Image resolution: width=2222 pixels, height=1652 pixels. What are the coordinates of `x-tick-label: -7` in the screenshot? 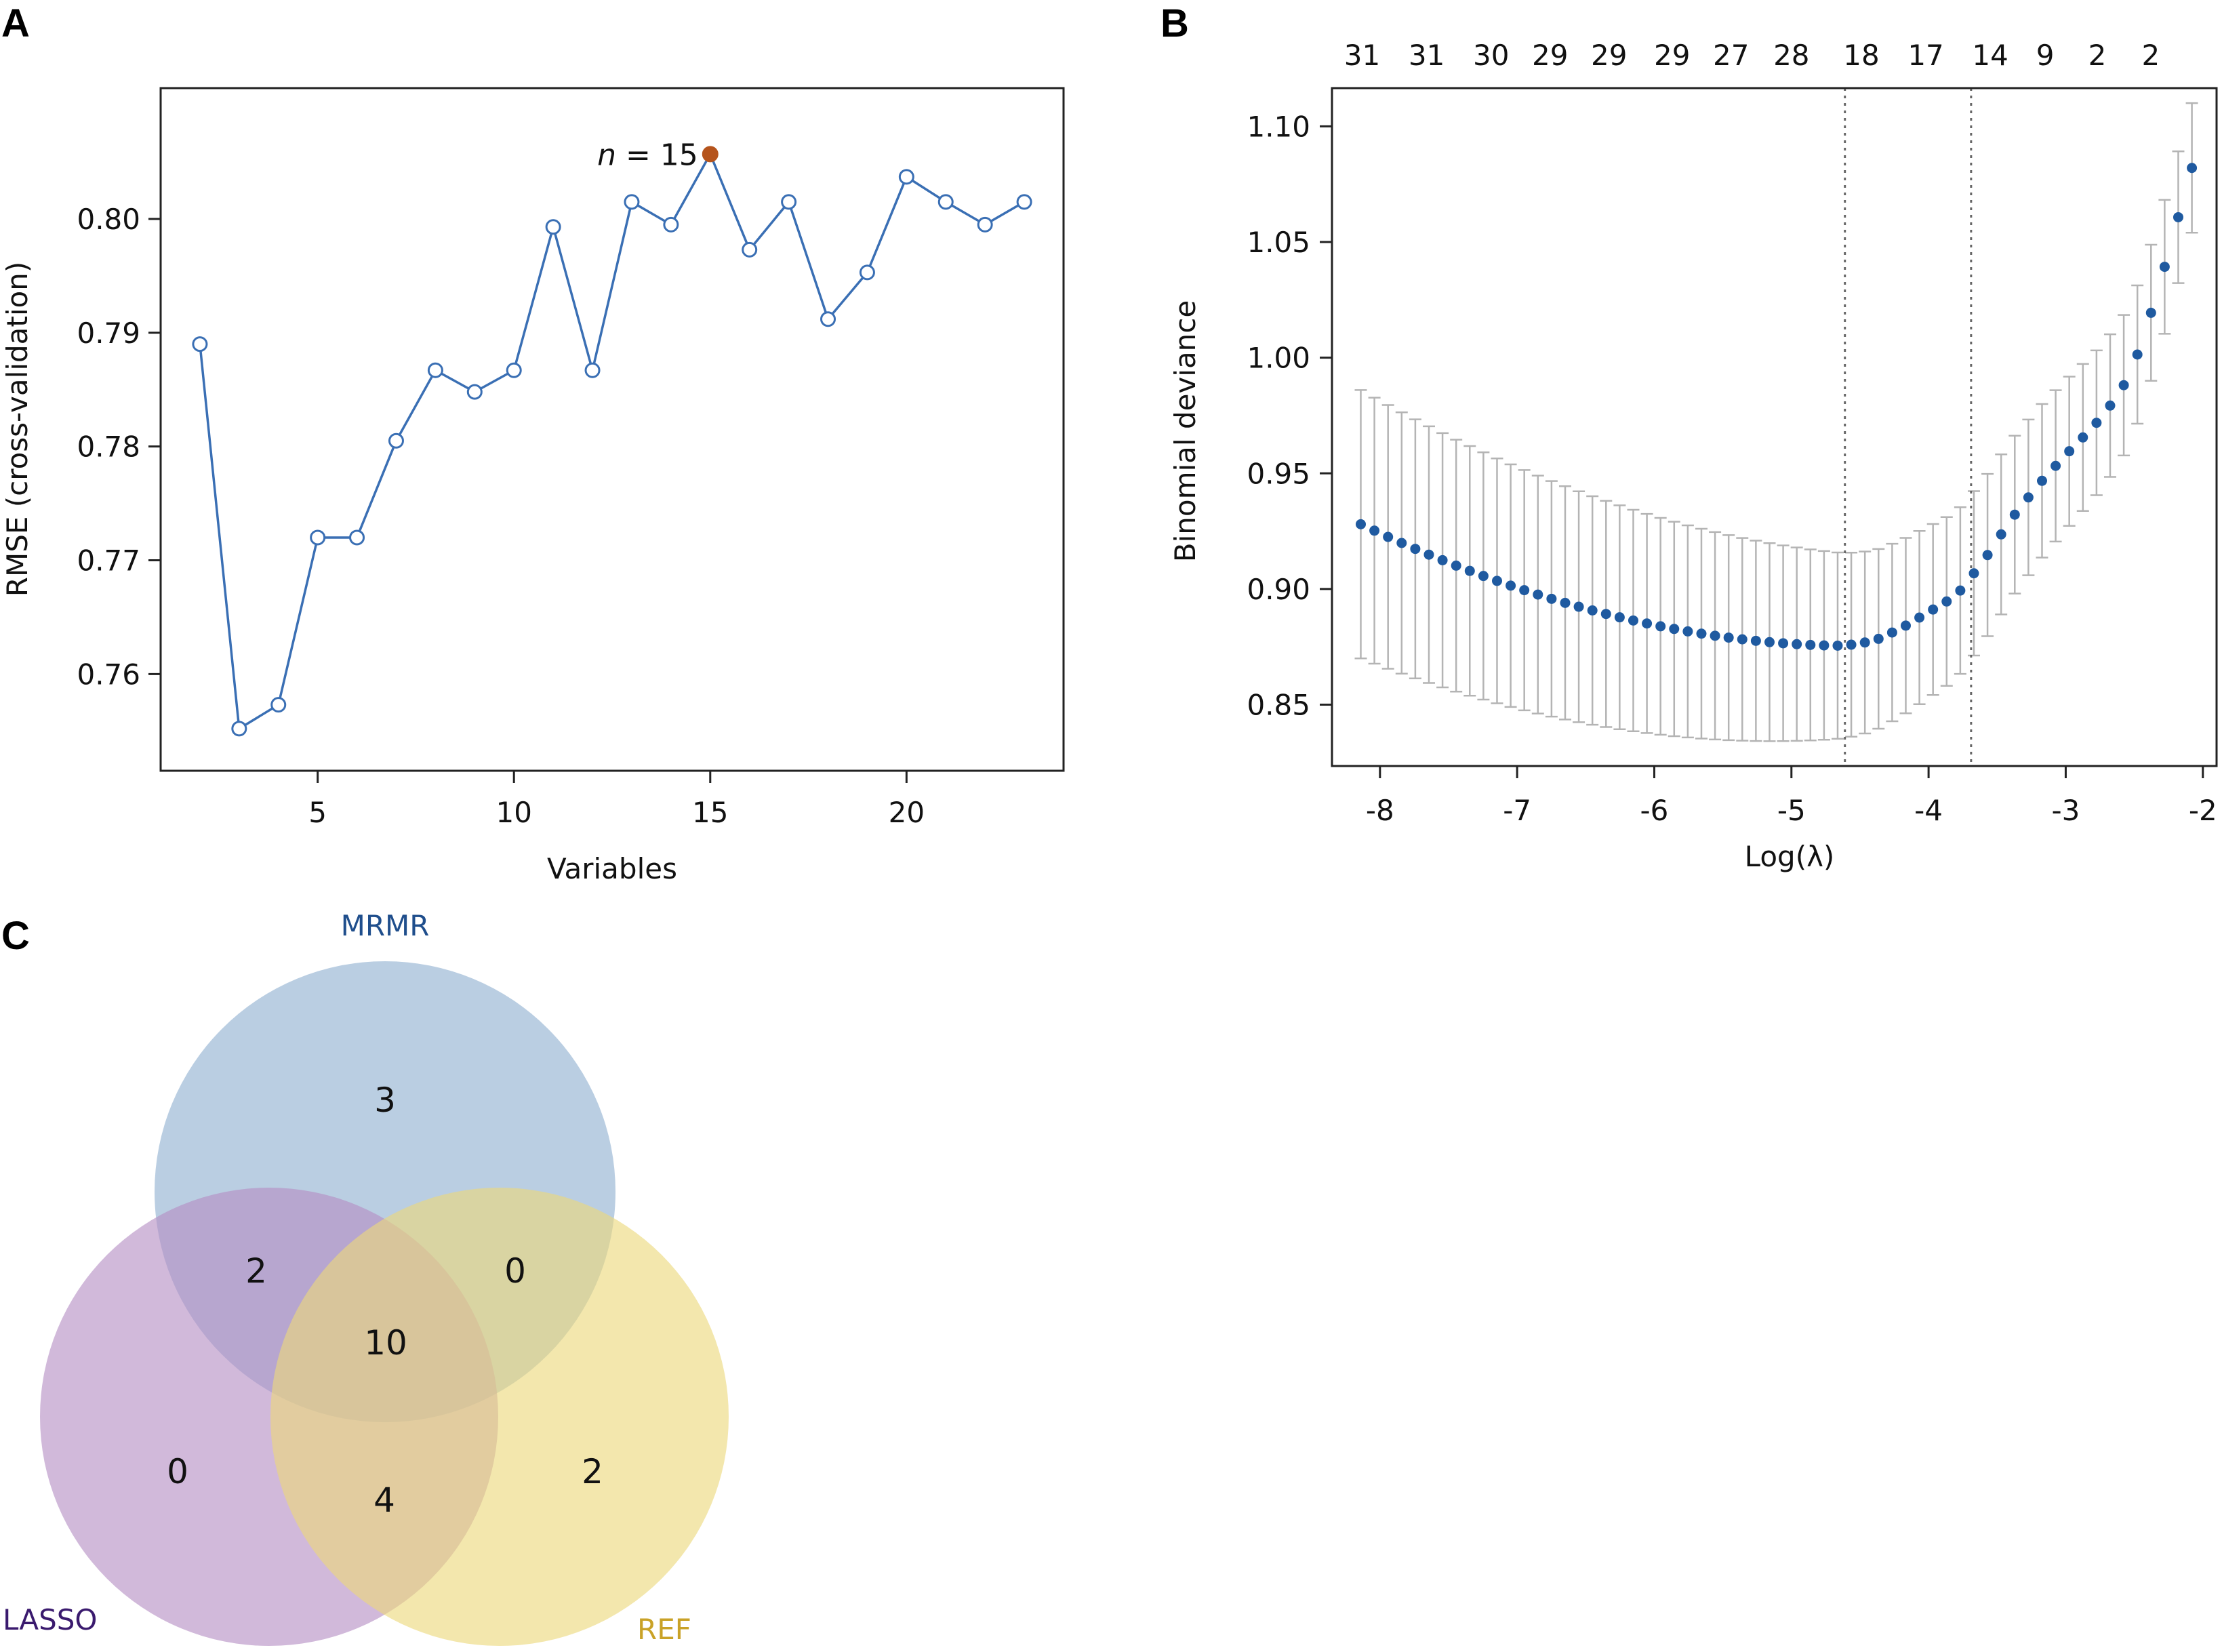 It's located at (1517, 810).